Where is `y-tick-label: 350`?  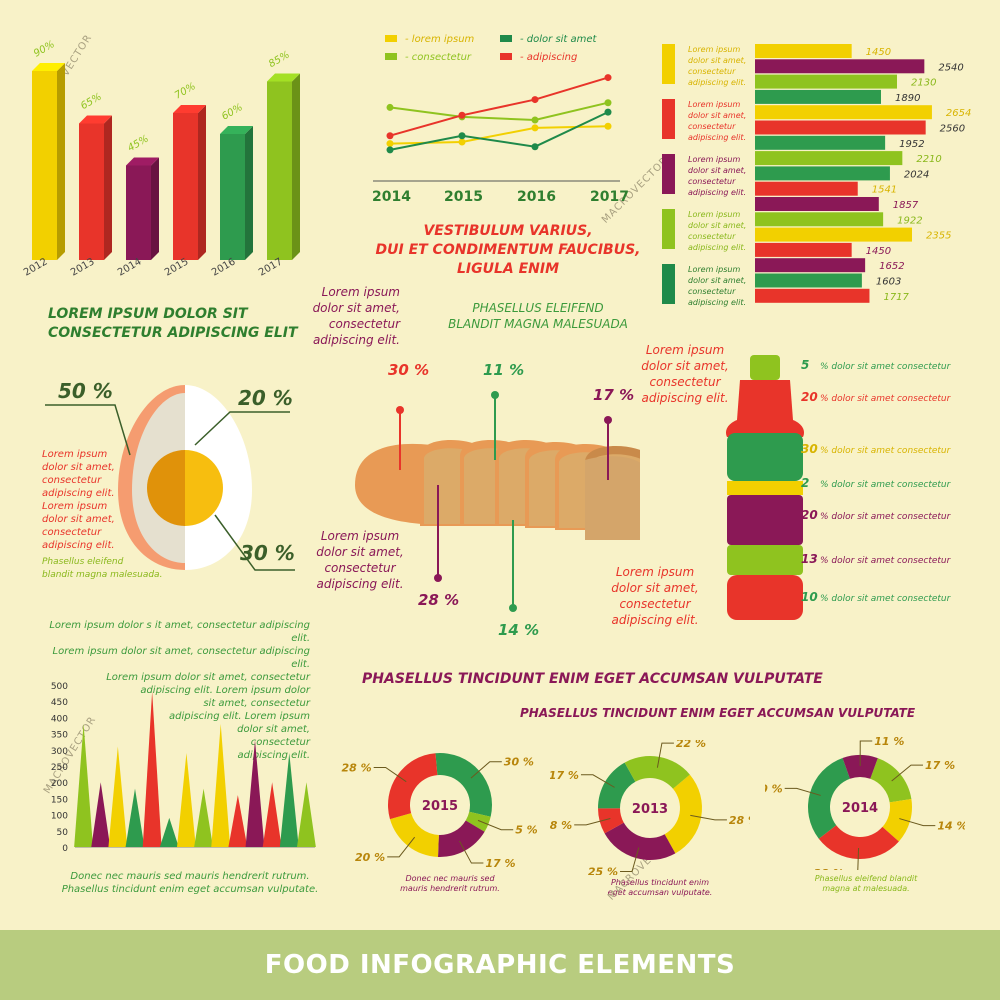
y-tick-label: 350 is located at coordinates (59, 736).